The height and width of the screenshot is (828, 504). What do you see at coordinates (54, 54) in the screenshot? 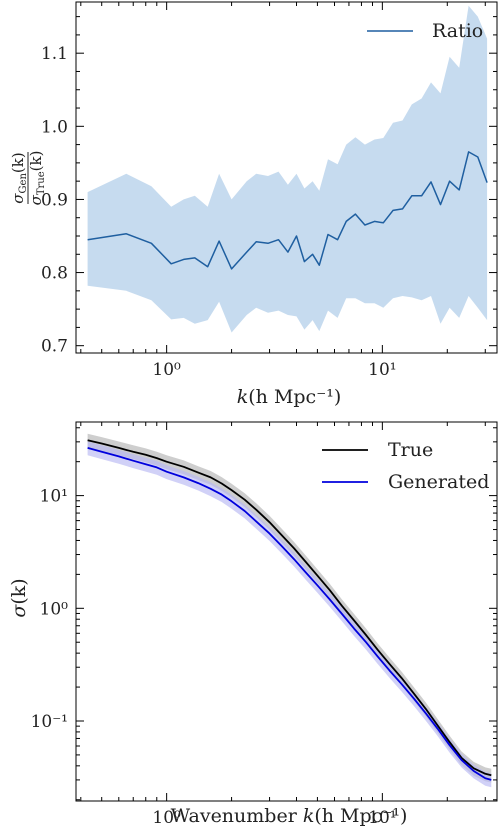
I see `ratio-y-tick-label: 1.1` at bounding box center [54, 54].